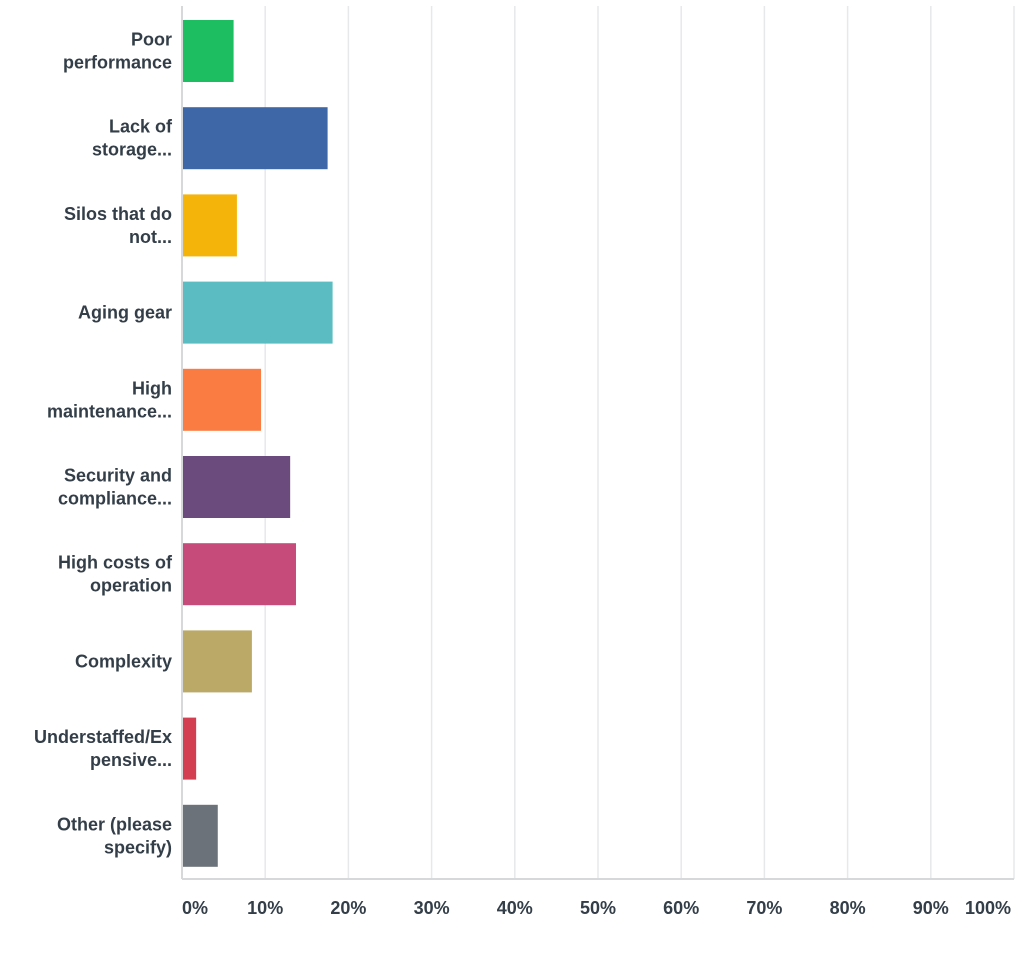 The height and width of the screenshot is (958, 1024). What do you see at coordinates (195, 908) in the screenshot?
I see `x-tick-label-0: 0%` at bounding box center [195, 908].